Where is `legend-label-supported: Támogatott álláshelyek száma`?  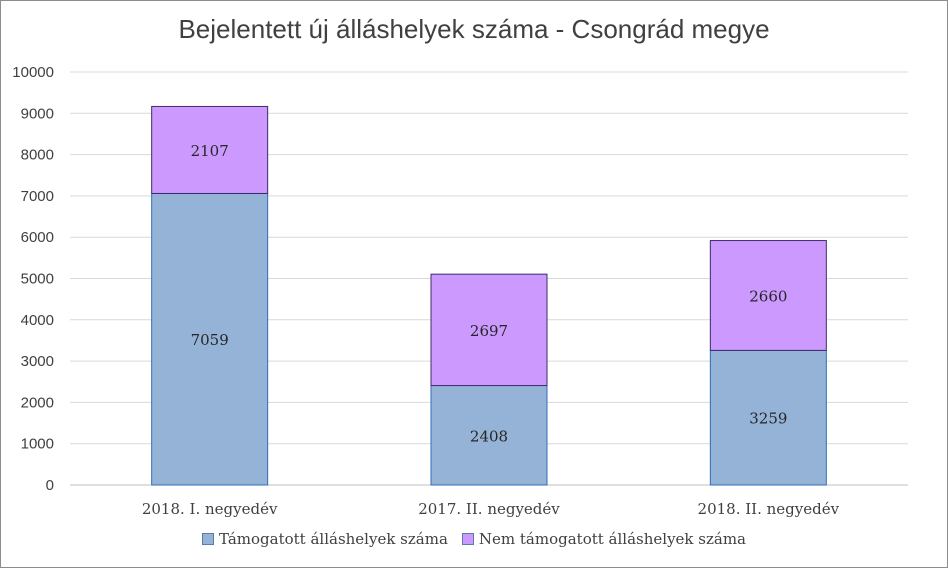 legend-label-supported: Támogatott álláshelyek száma is located at coordinates (333, 539).